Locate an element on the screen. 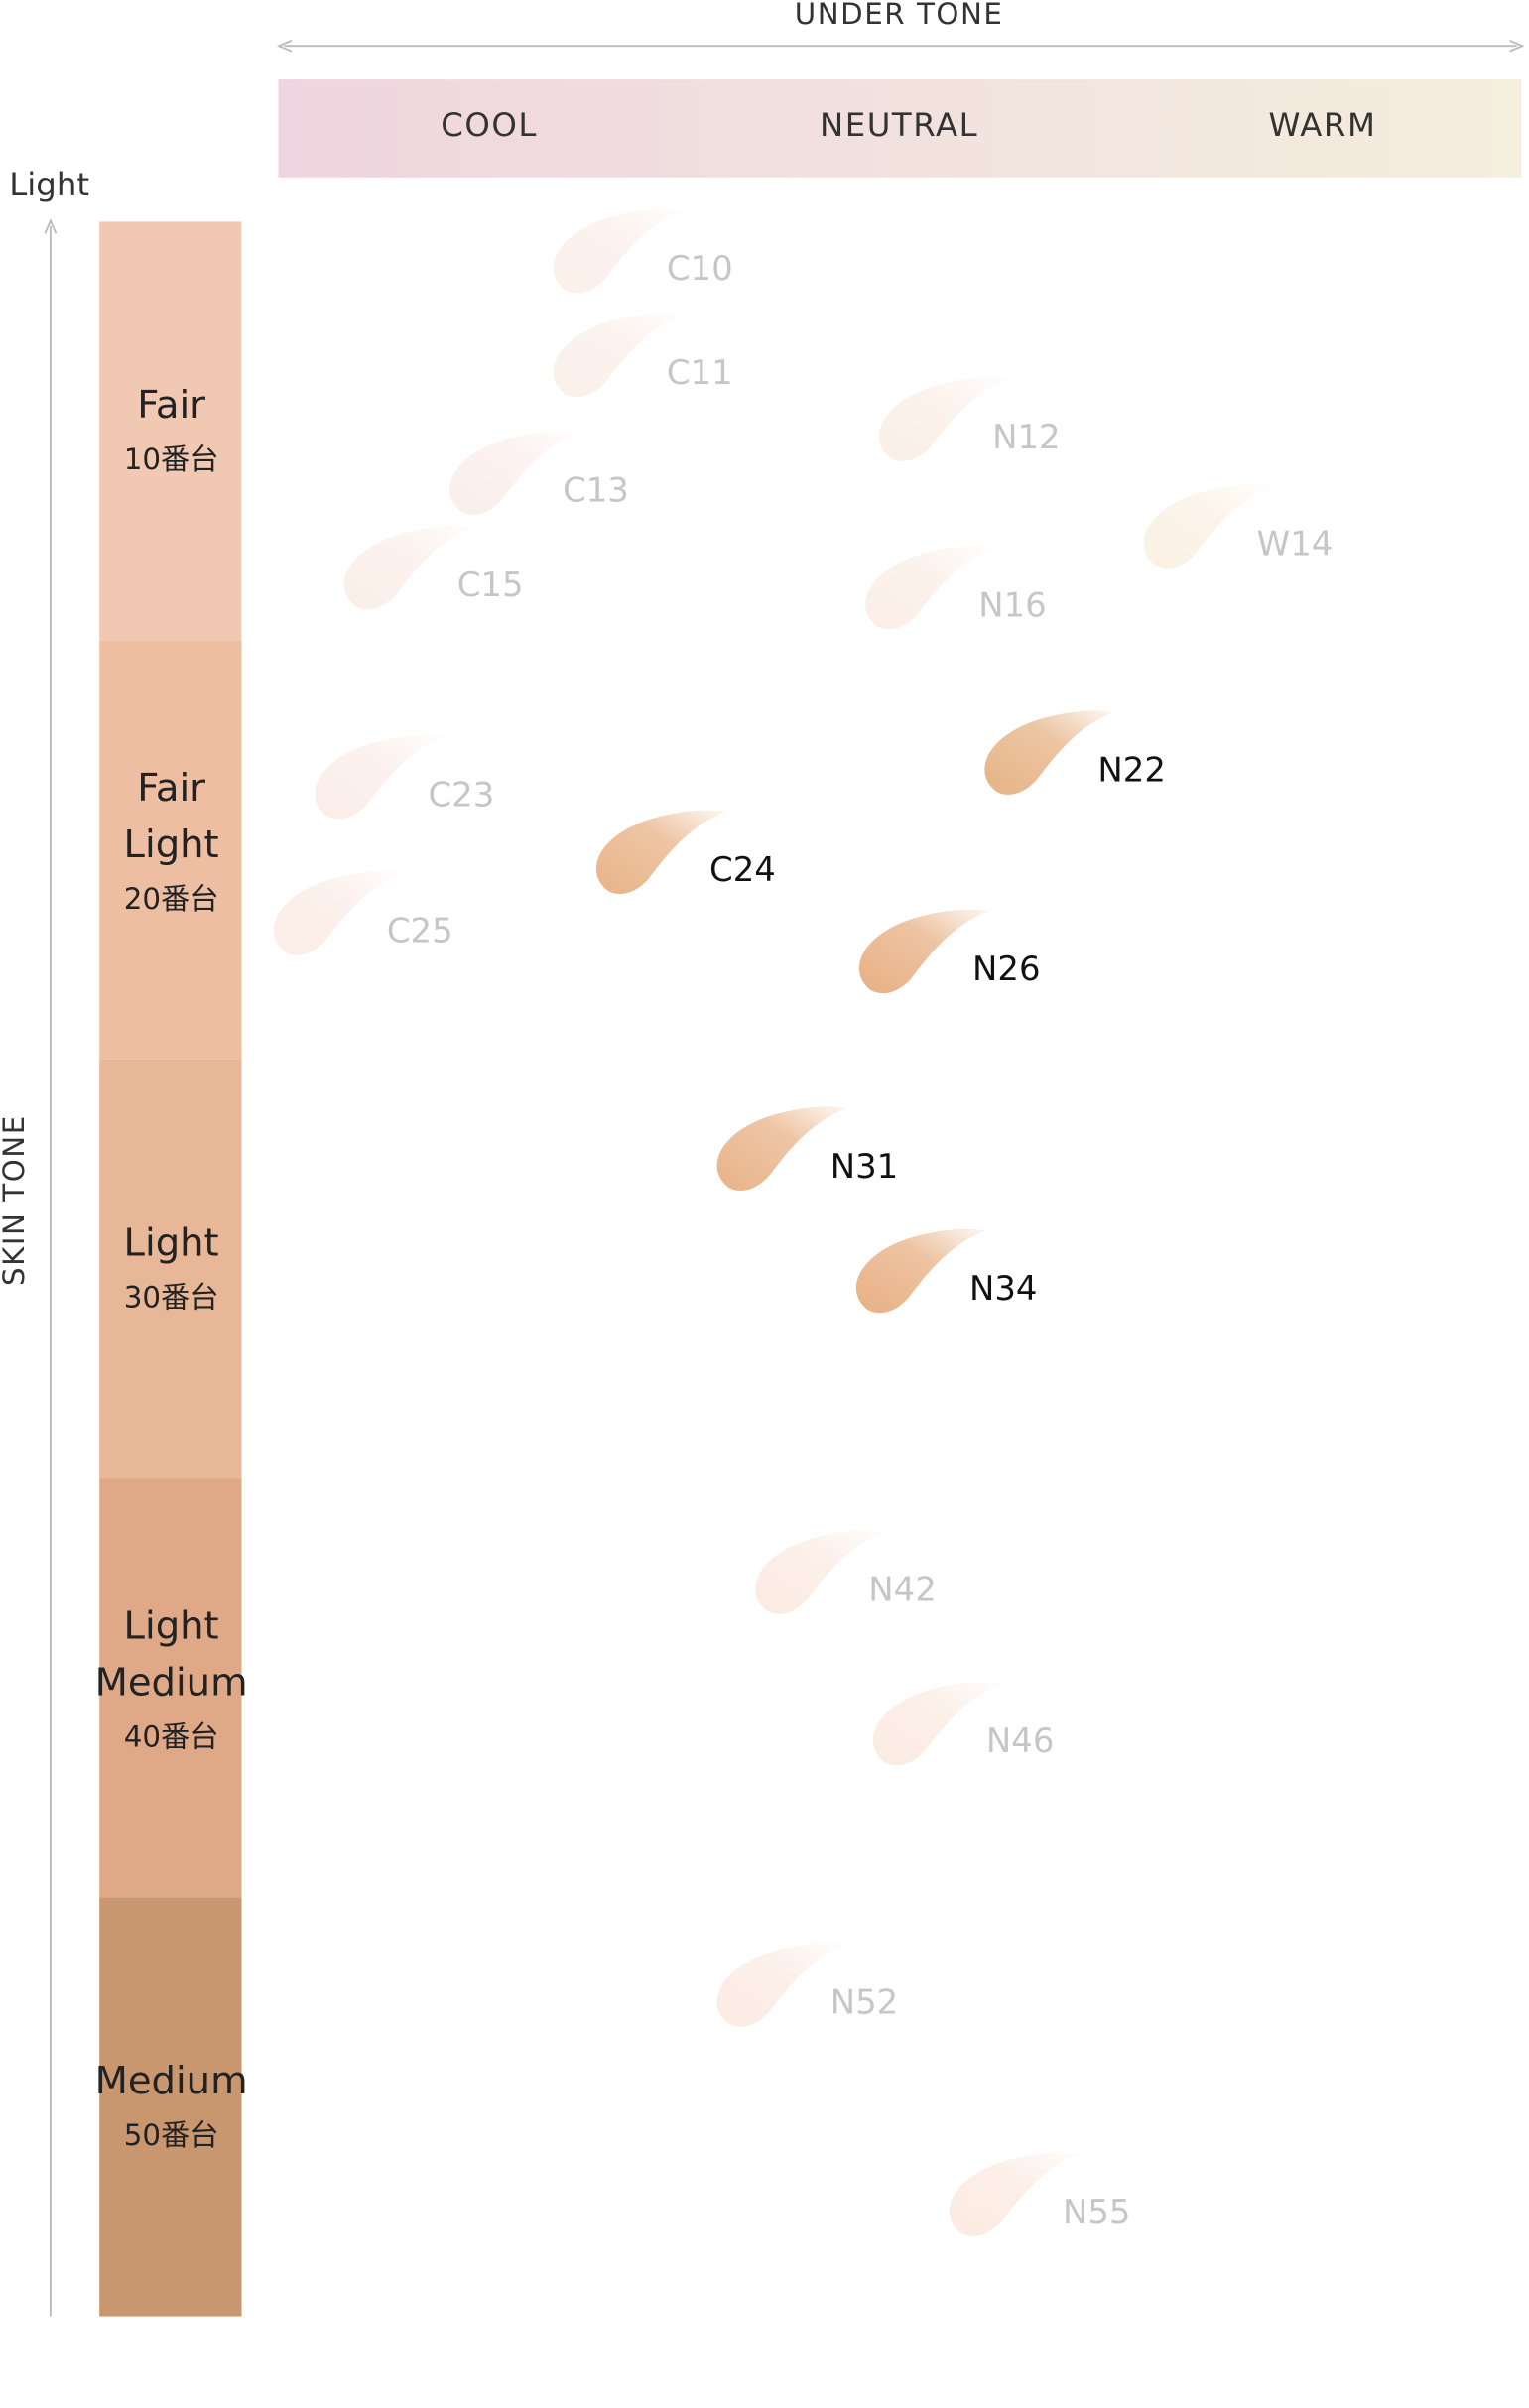 The height and width of the screenshot is (2408, 1529). skin-tone-number: 50番台 is located at coordinates (171, 2135).